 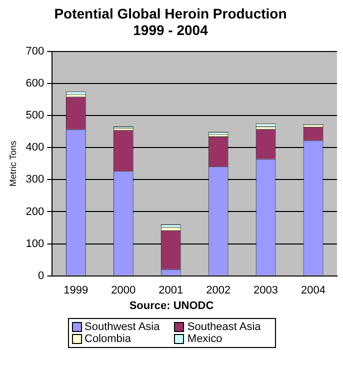 I want to click on legend-label: Mexico, so click(x=204, y=339).